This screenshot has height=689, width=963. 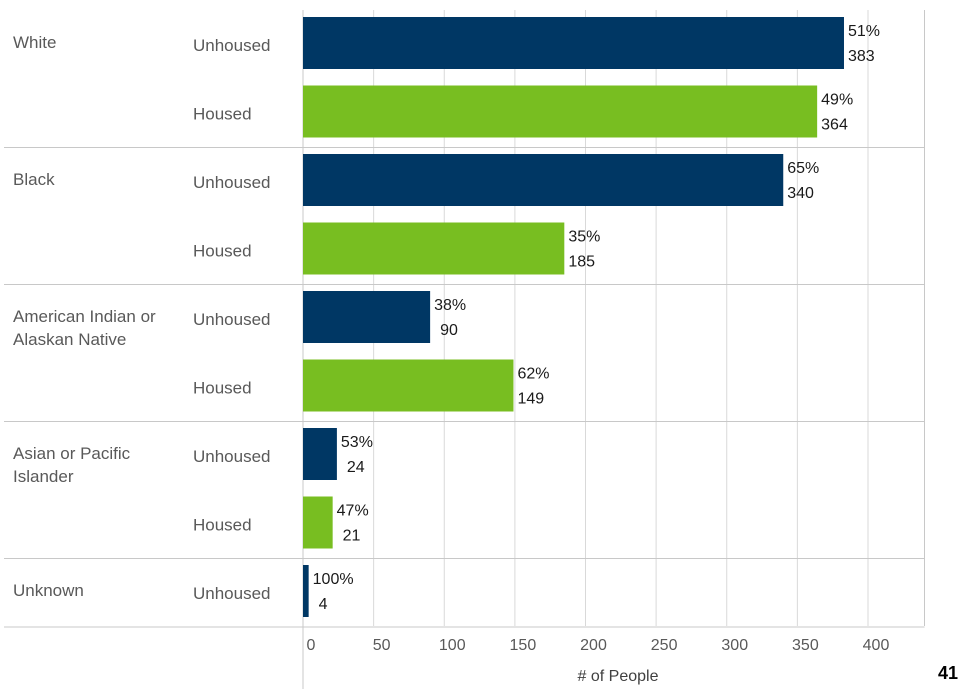 I want to click on race-label: White, so click(x=34, y=42).